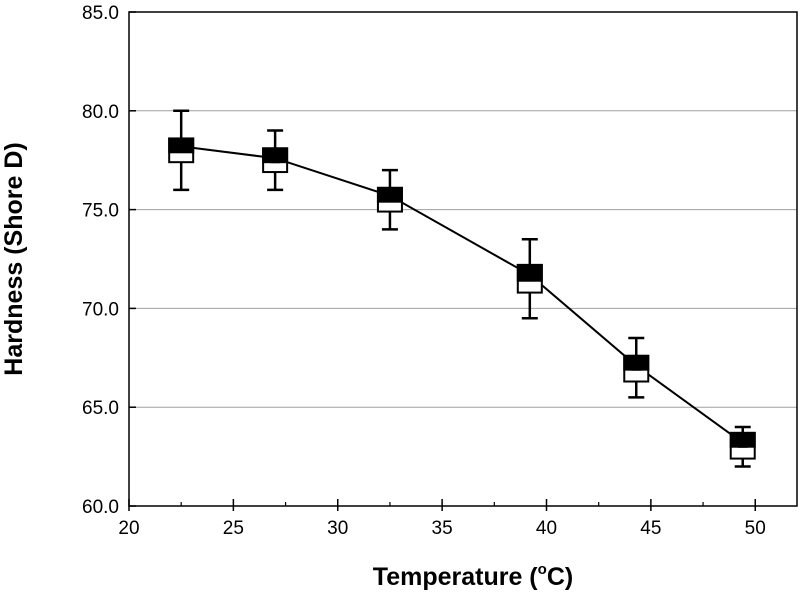 The image size is (800, 593). What do you see at coordinates (473, 576) in the screenshot?
I see `x-axis-title: Temperature (oC)` at bounding box center [473, 576].